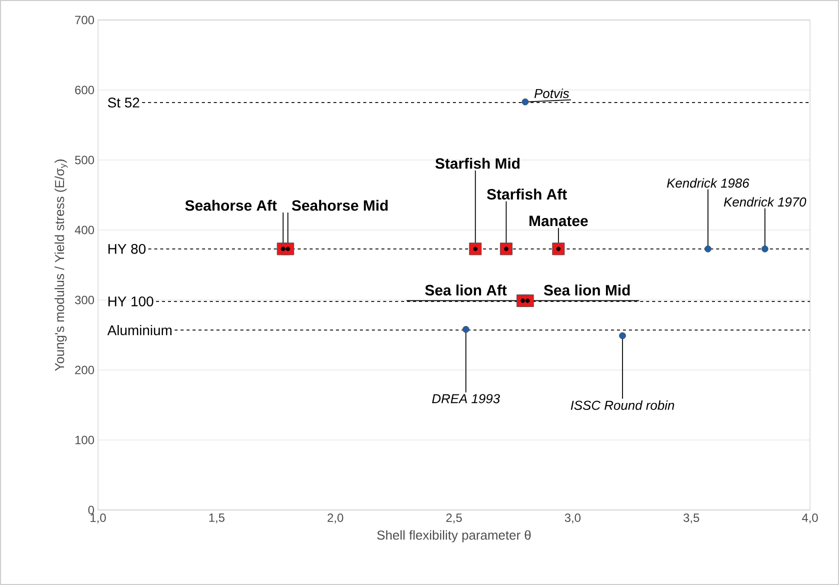 The image size is (839, 585). What do you see at coordinates (466, 399) in the screenshot?
I see `annotation: DREA 1993` at bounding box center [466, 399].